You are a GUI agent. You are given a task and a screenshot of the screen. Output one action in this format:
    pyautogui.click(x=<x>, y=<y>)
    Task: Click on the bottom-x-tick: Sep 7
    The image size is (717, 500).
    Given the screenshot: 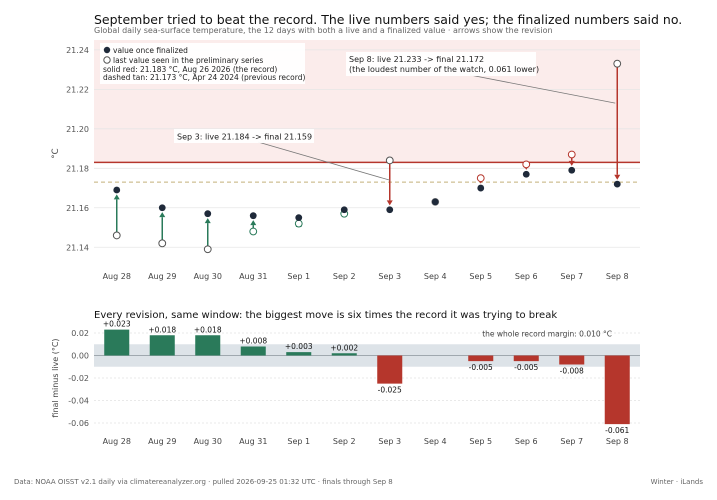 What is the action you would take?
    pyautogui.click(x=571, y=441)
    